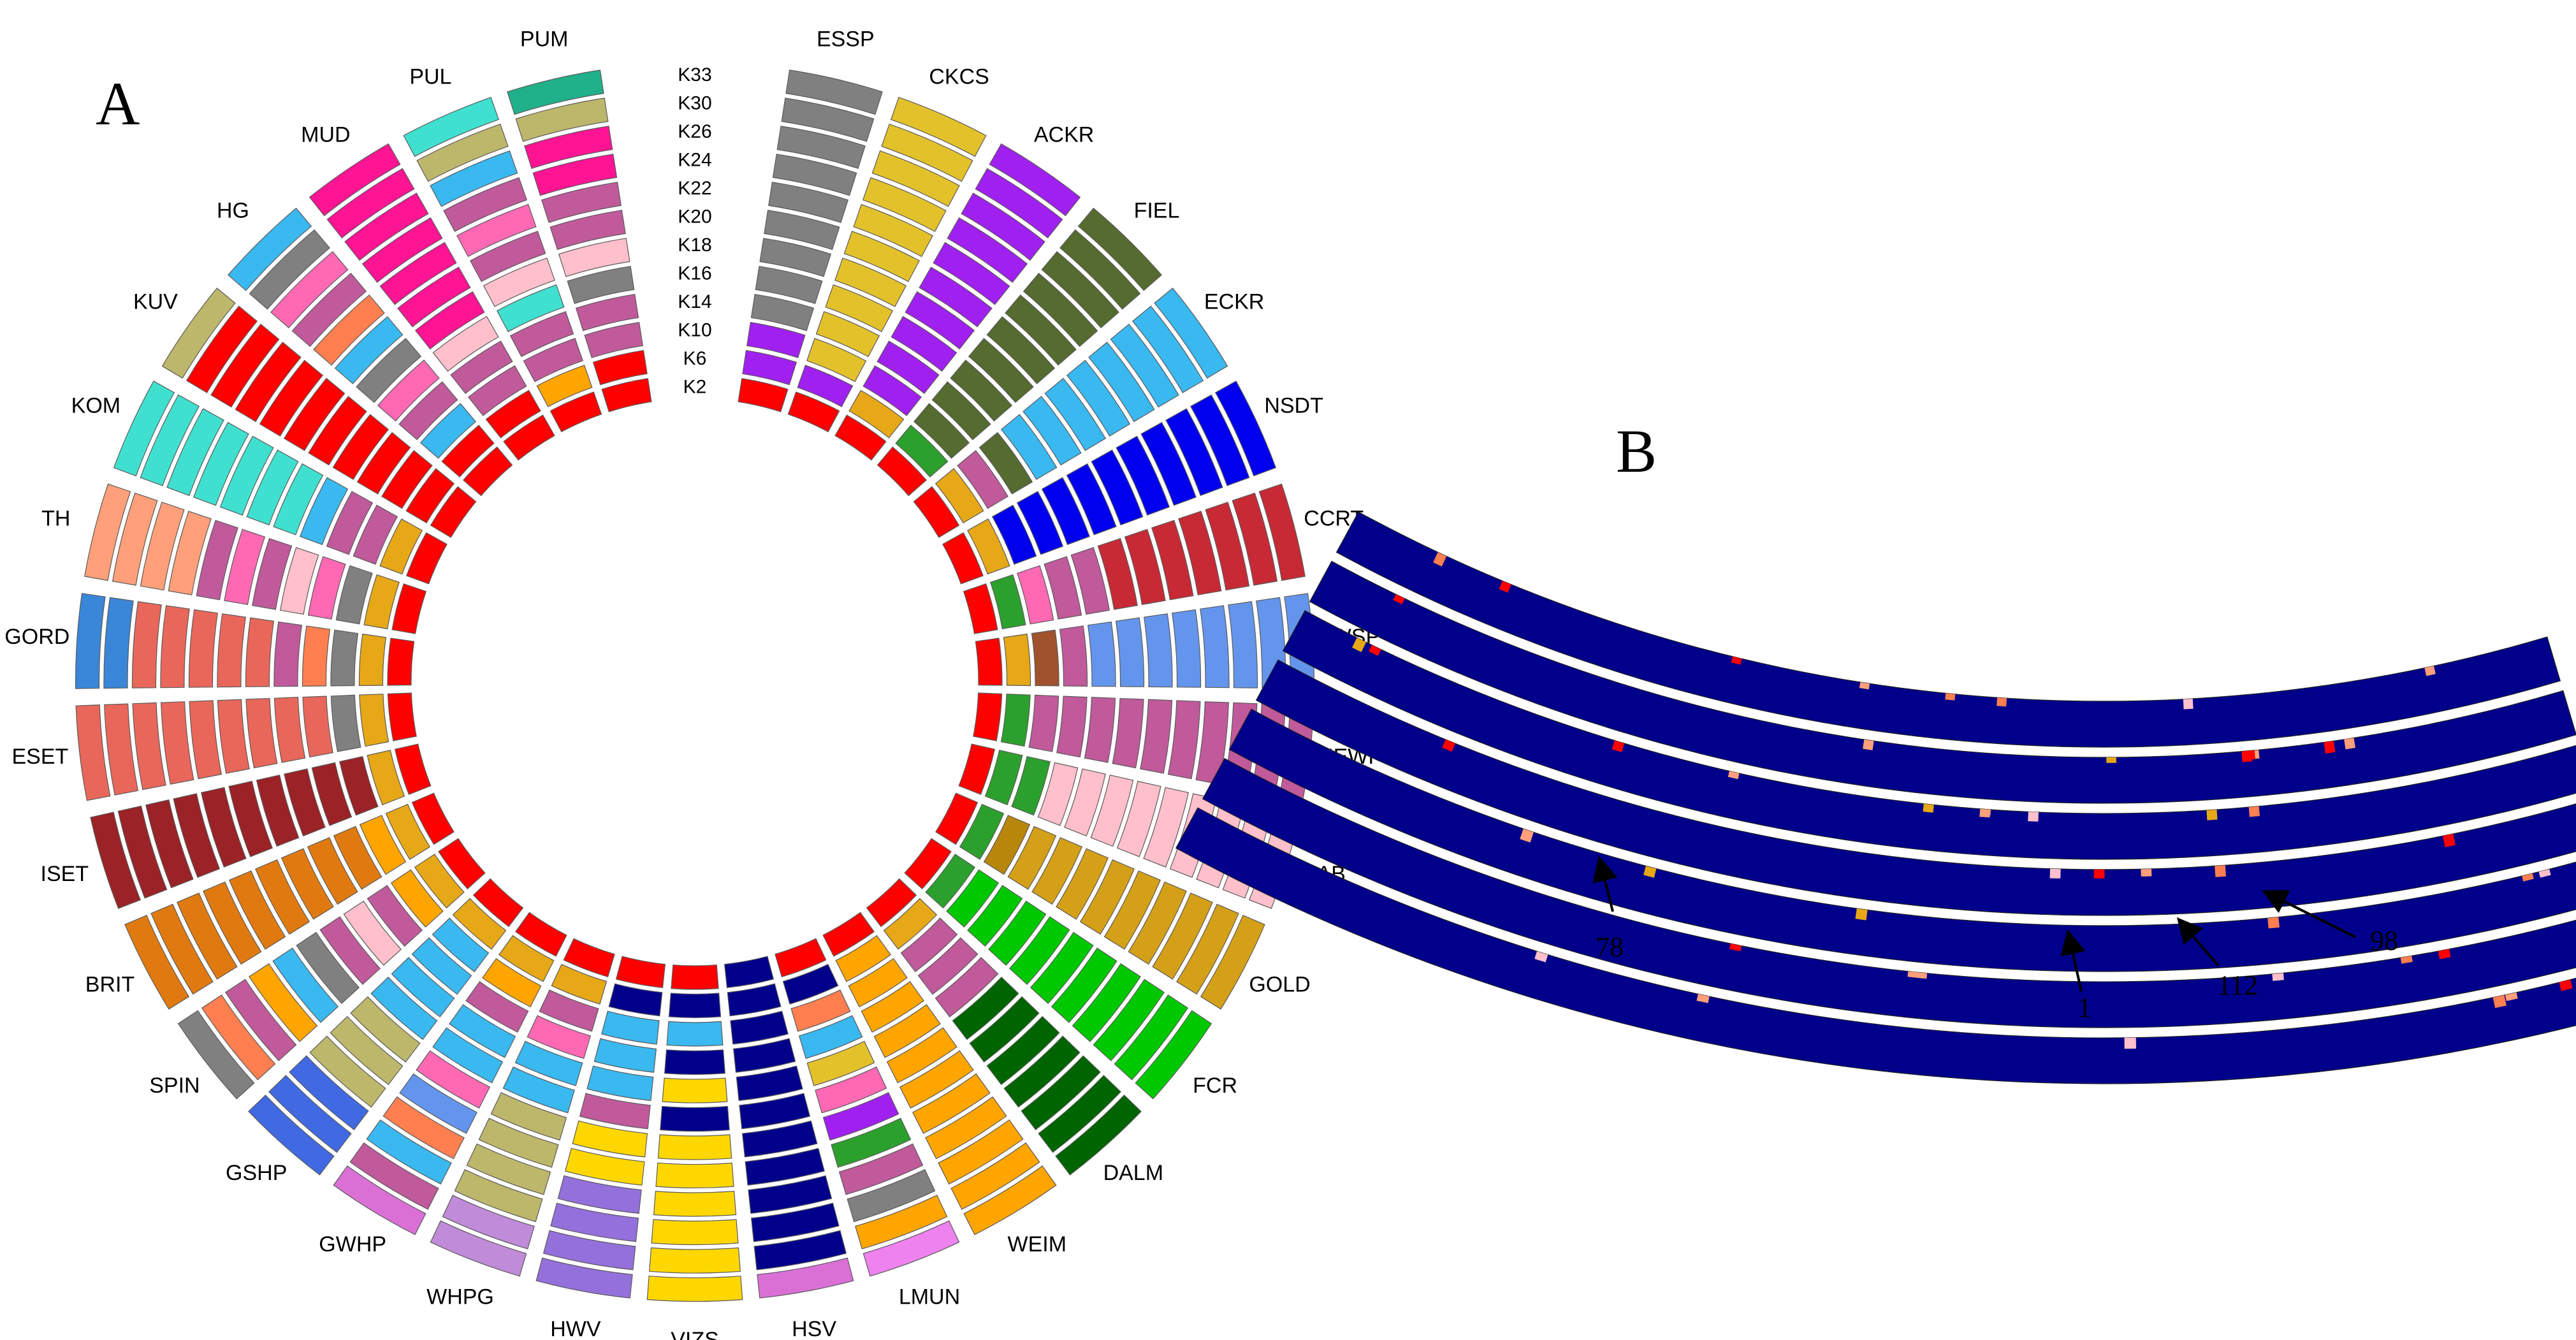 Image resolution: width=2576 pixels, height=1340 pixels. Describe the element at coordinates (482, 1031) in the screenshot. I see `segment-gwhp-k16` at that location.